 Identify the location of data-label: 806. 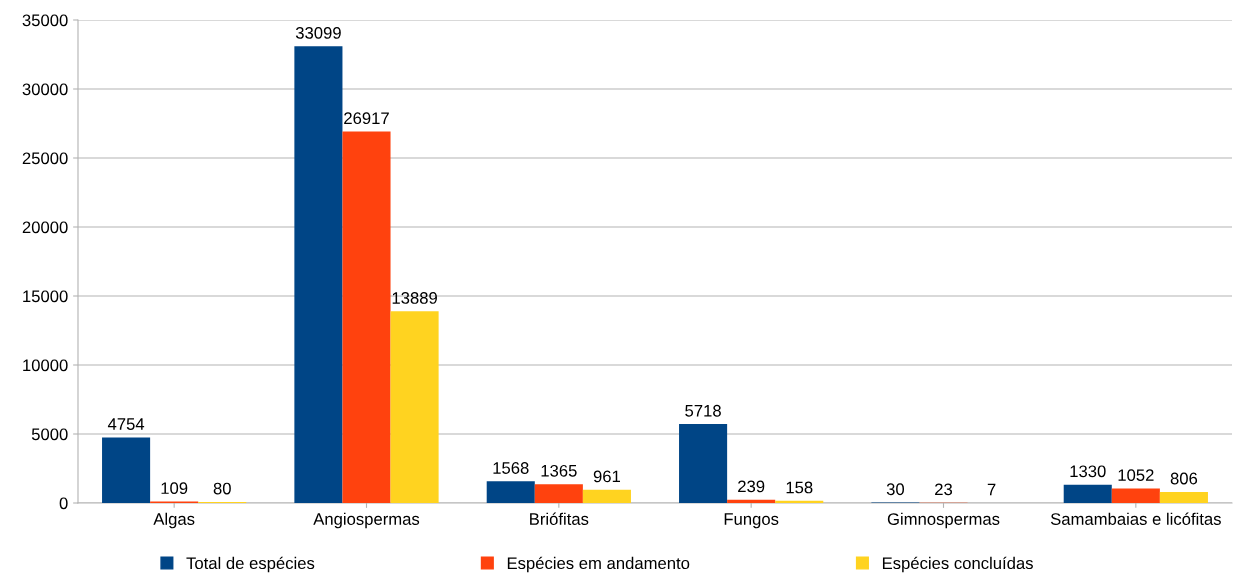
(1184, 478).